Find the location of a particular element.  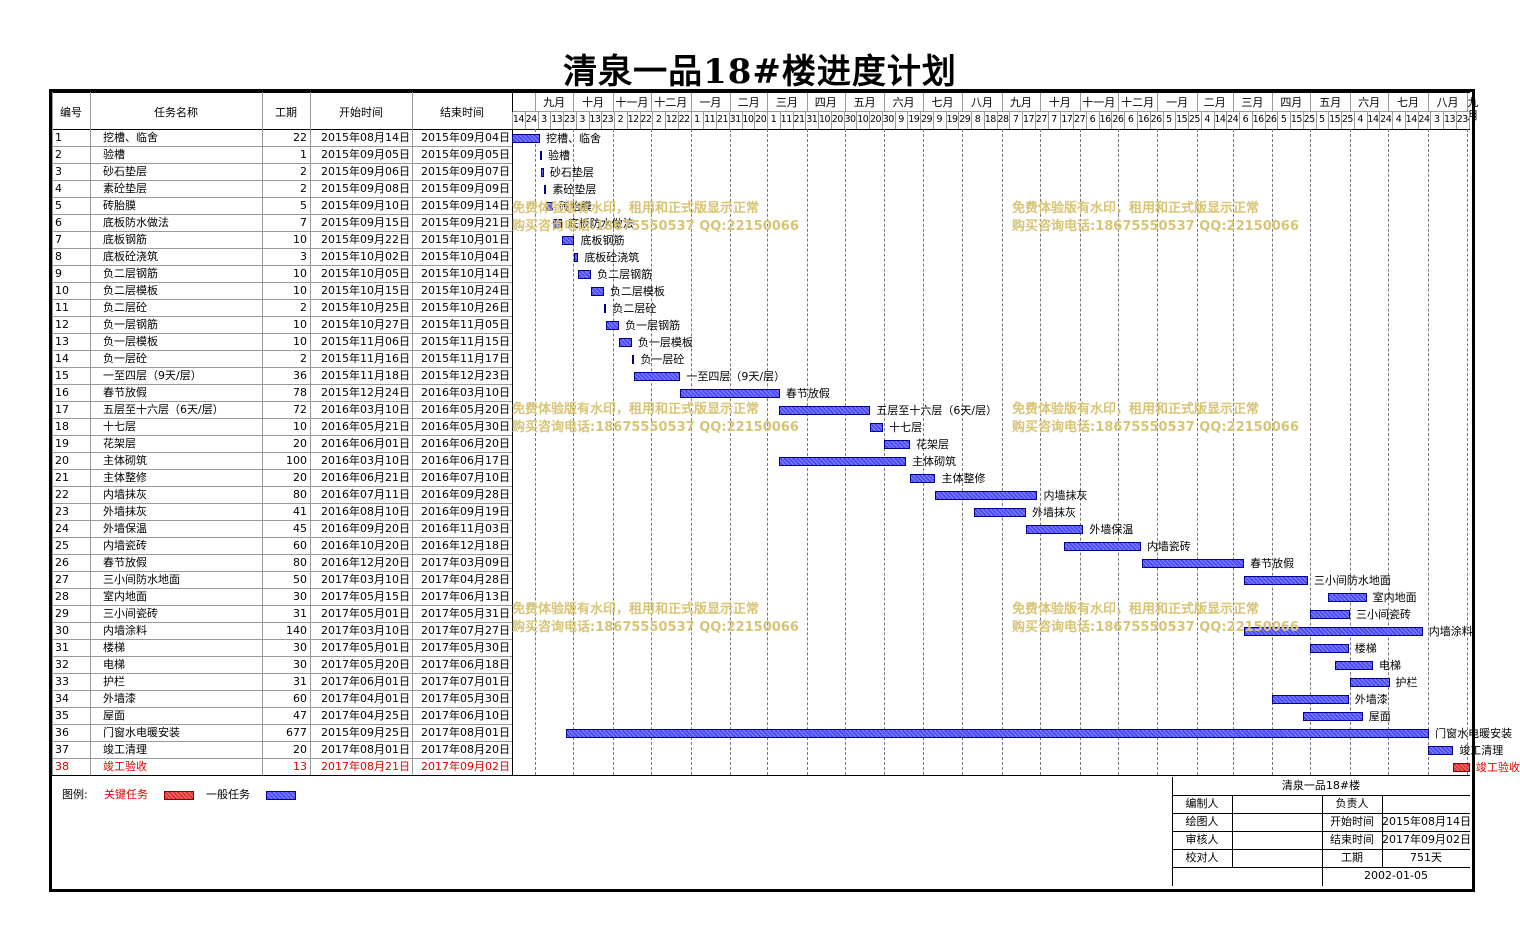

timeline-day: 11 is located at coordinates (710, 119).